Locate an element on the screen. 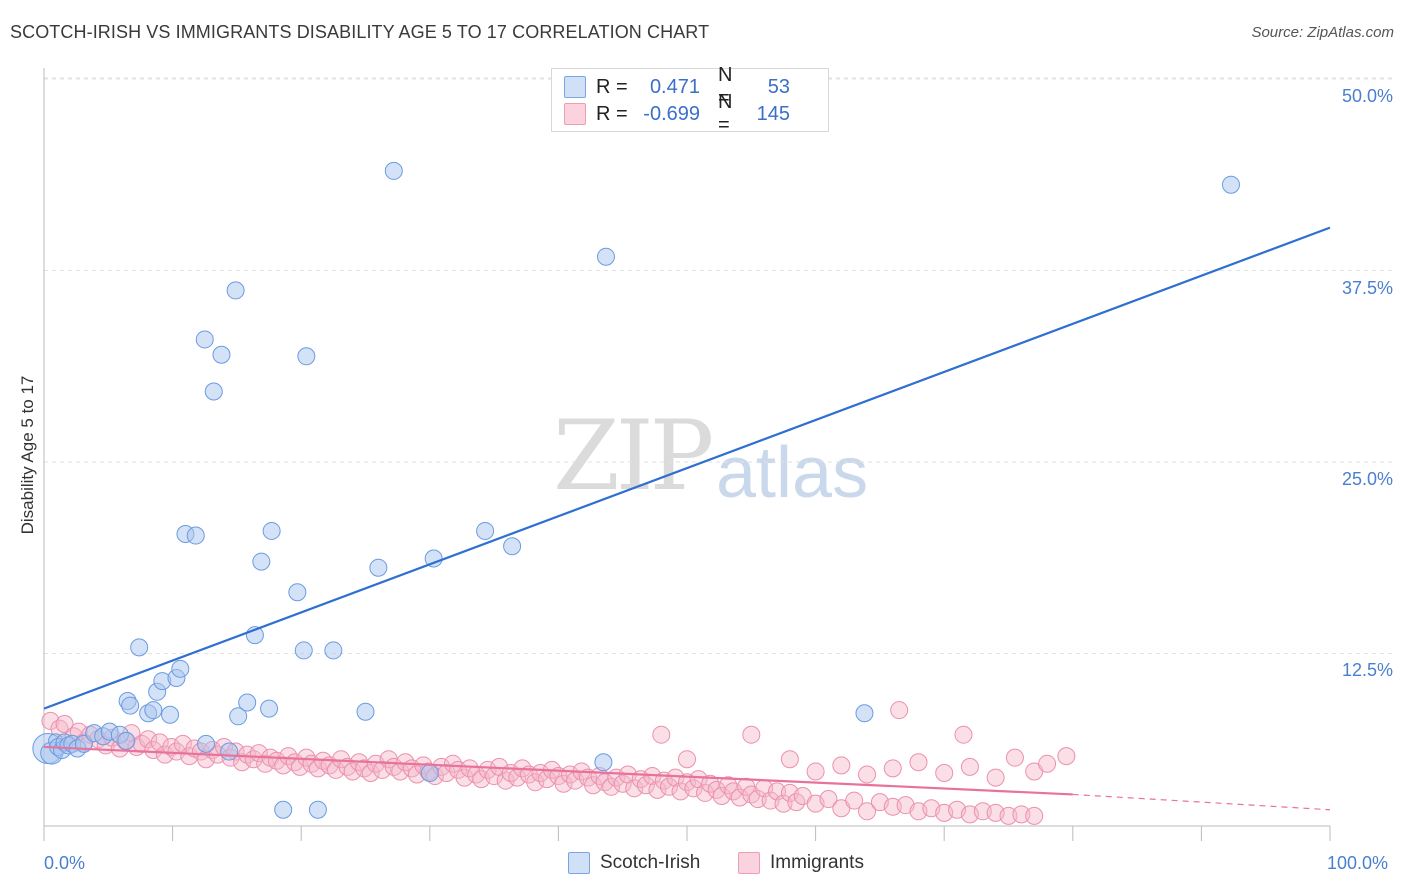 Image resolution: width=1406 pixels, height=892 pixels. source-label: Source: ZipAtlas.com is located at coordinates (1322, 32).